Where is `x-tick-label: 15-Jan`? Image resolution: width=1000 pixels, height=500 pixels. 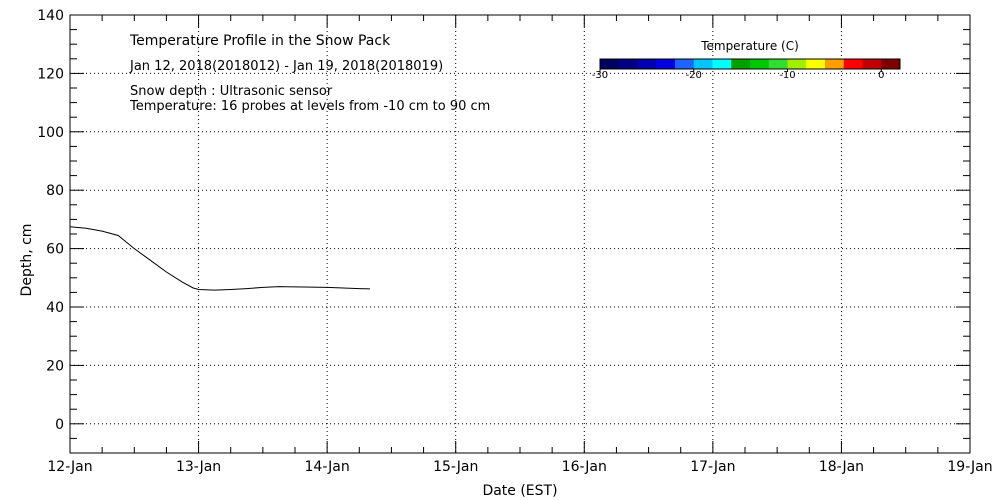
x-tick-label: 15-Jan is located at coordinates (455, 467).